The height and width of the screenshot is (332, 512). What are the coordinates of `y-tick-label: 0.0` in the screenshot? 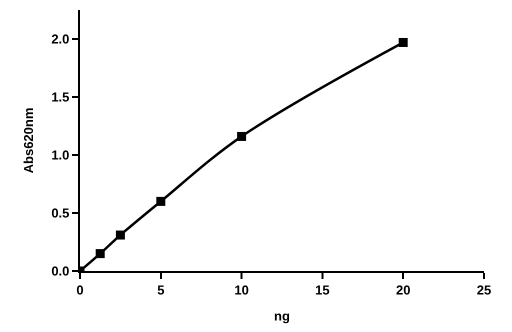 It's located at (60, 271).